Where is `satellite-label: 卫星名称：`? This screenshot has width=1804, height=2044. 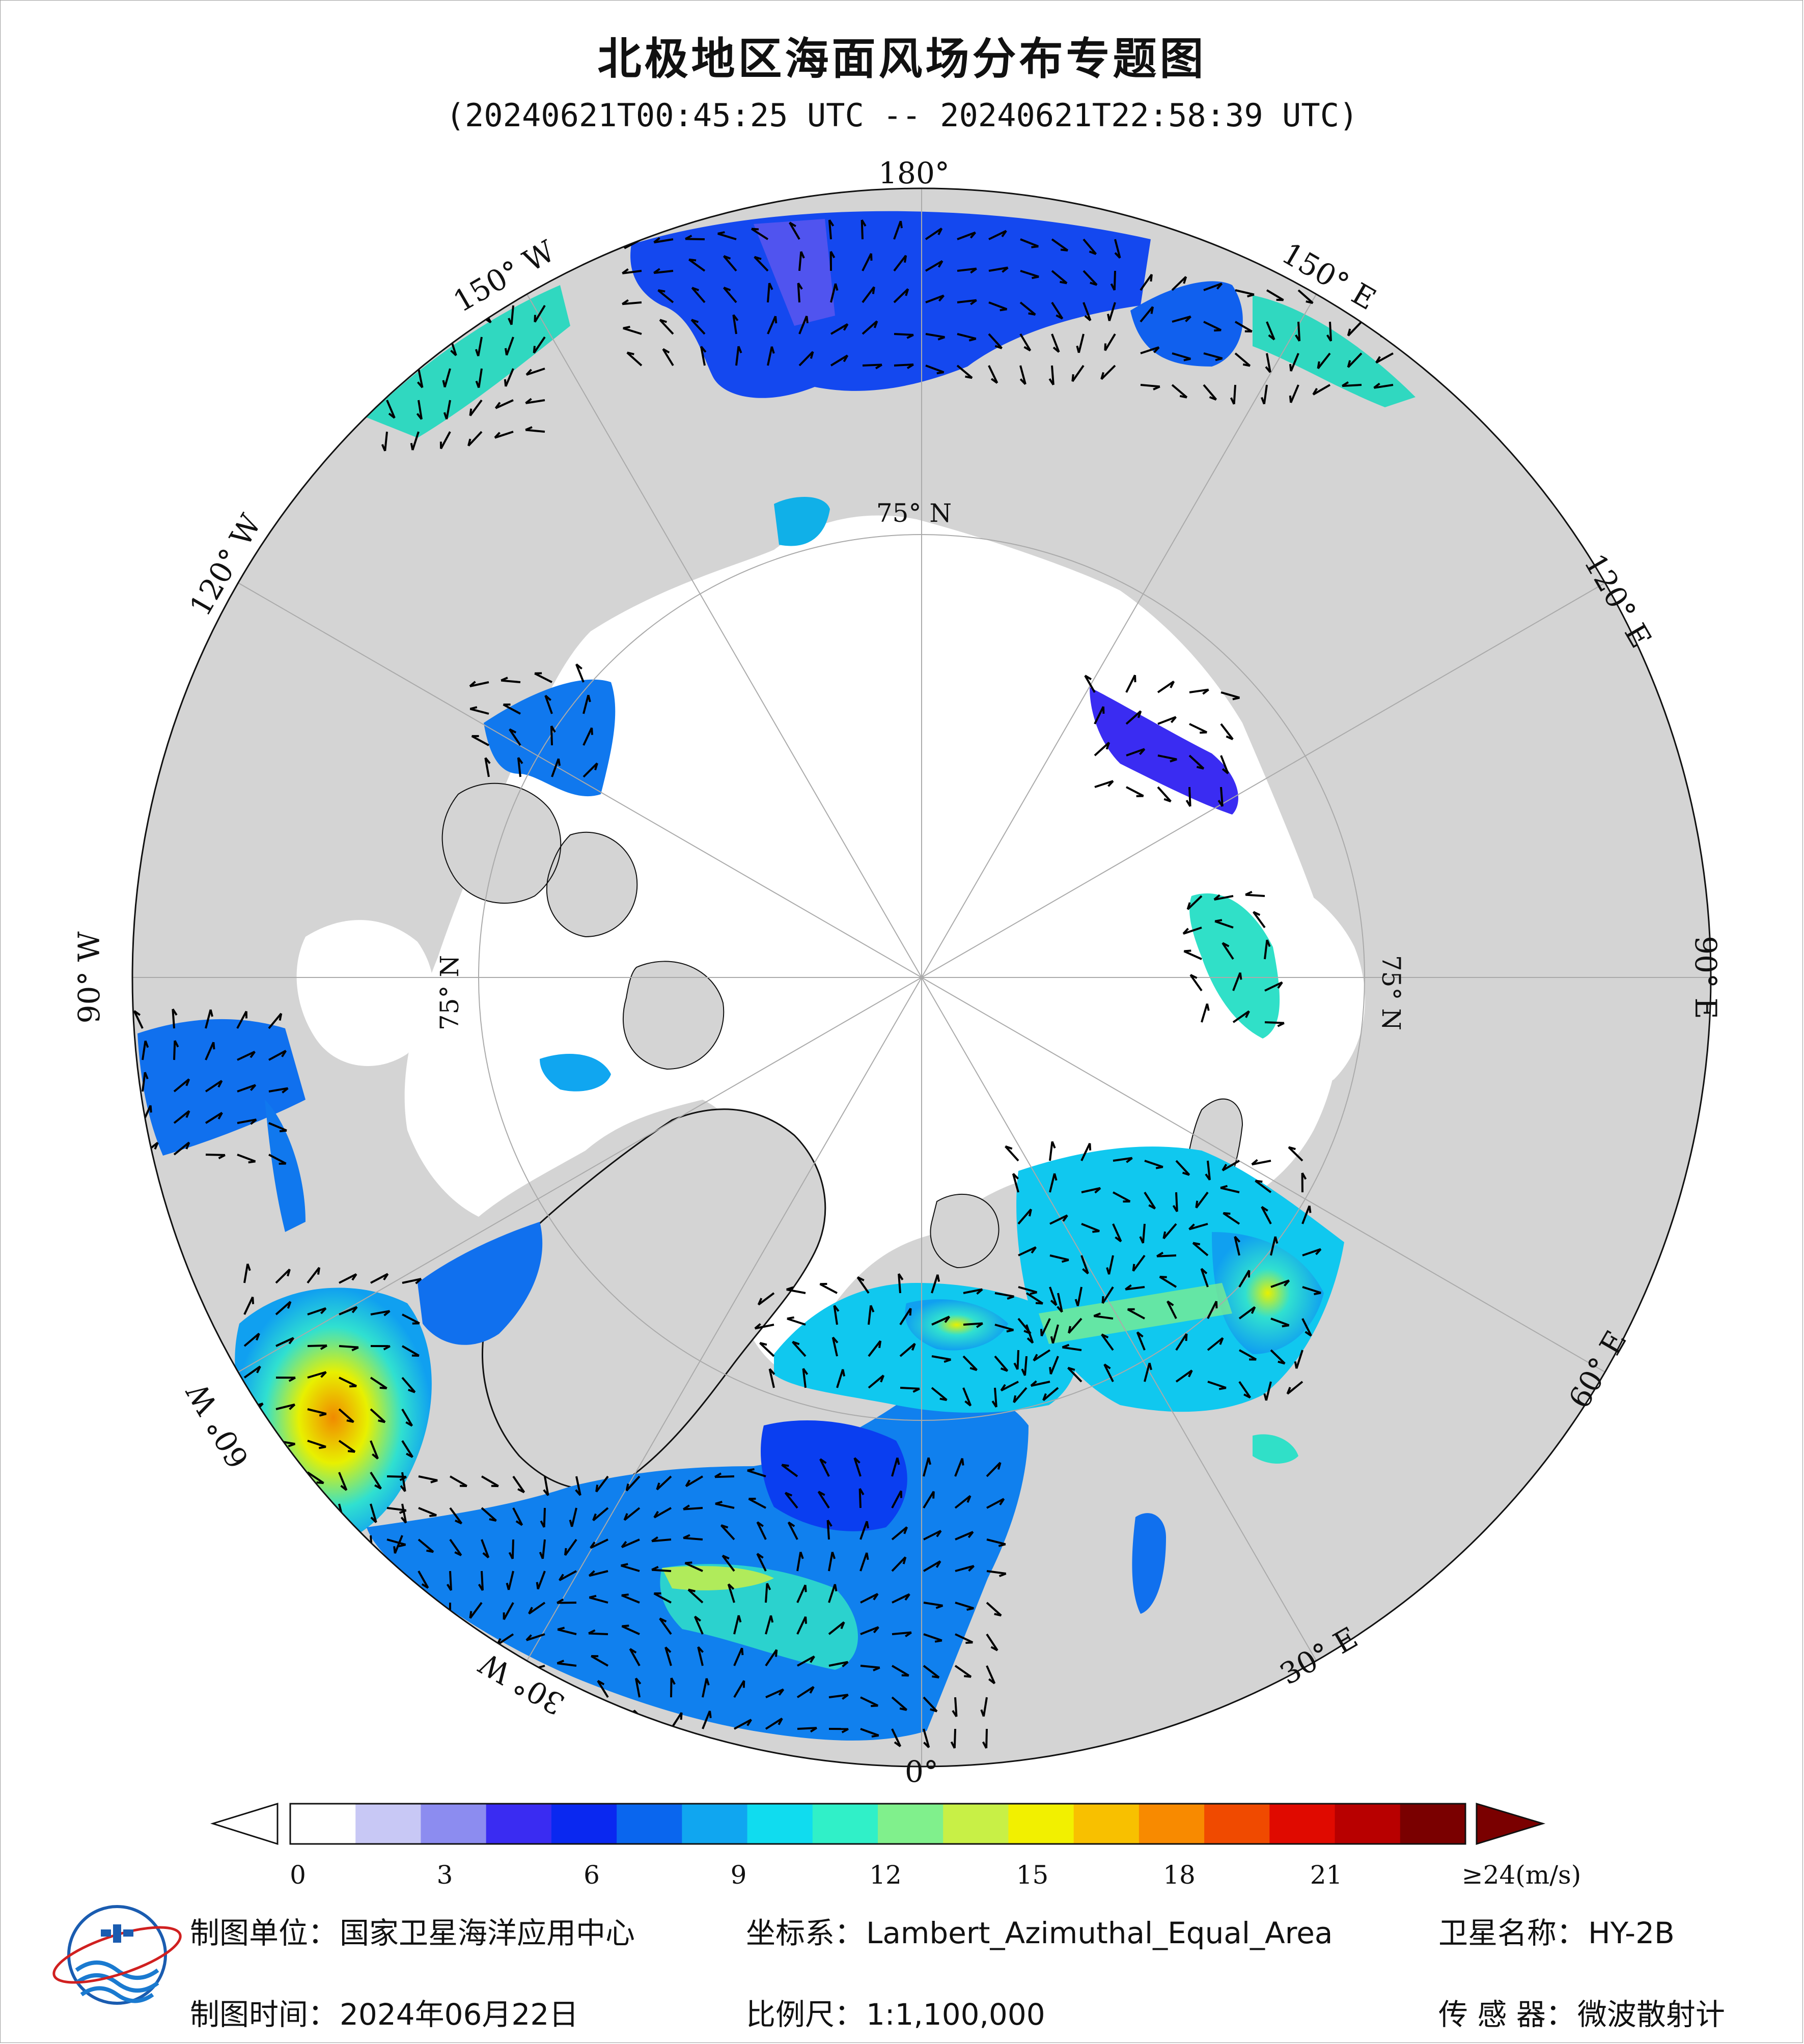 satellite-label: 卫星名称： is located at coordinates (1512, 1933).